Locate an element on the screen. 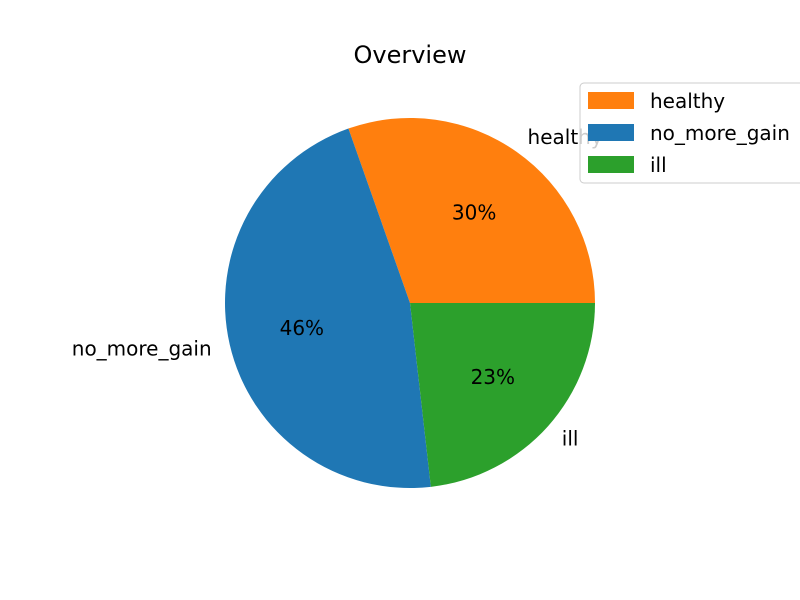 This screenshot has height=600, width=800. slice-percent-no-more-gain: 46% is located at coordinates (302, 328).